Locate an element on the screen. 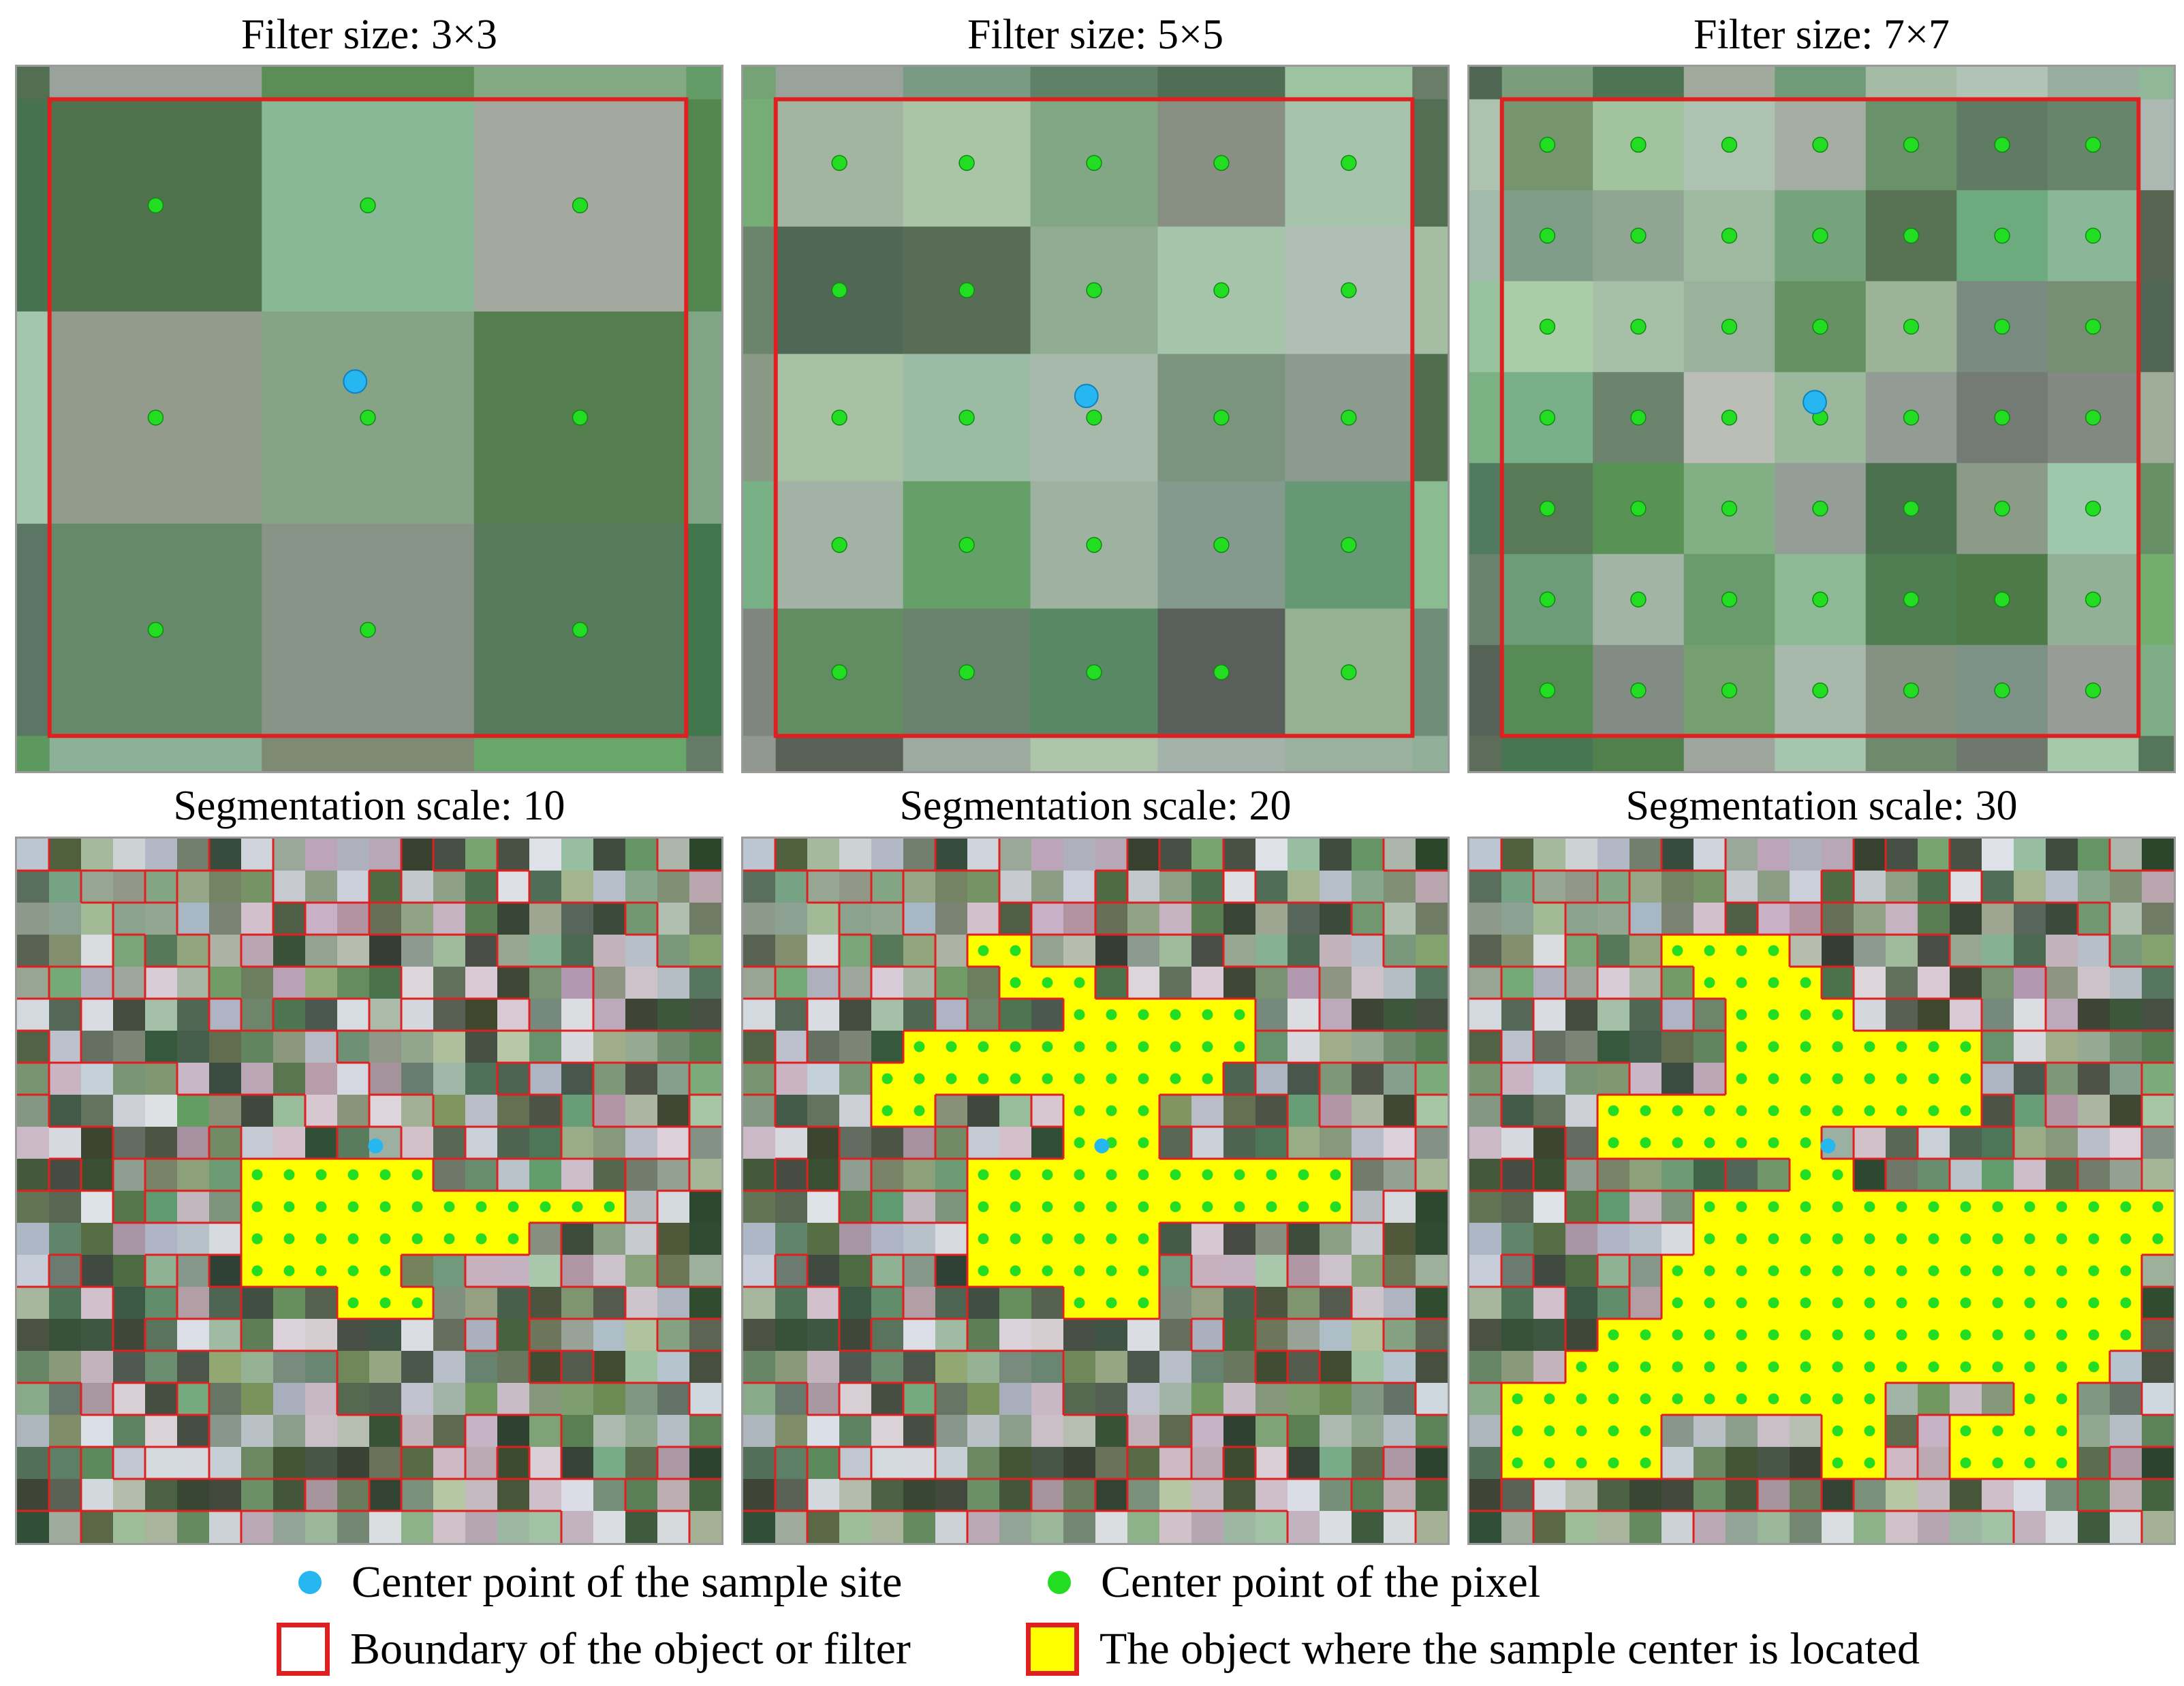 The width and height of the screenshot is (2184, 1686). legend-boundary: Boundary of the object or filter is located at coordinates (594, 1649).